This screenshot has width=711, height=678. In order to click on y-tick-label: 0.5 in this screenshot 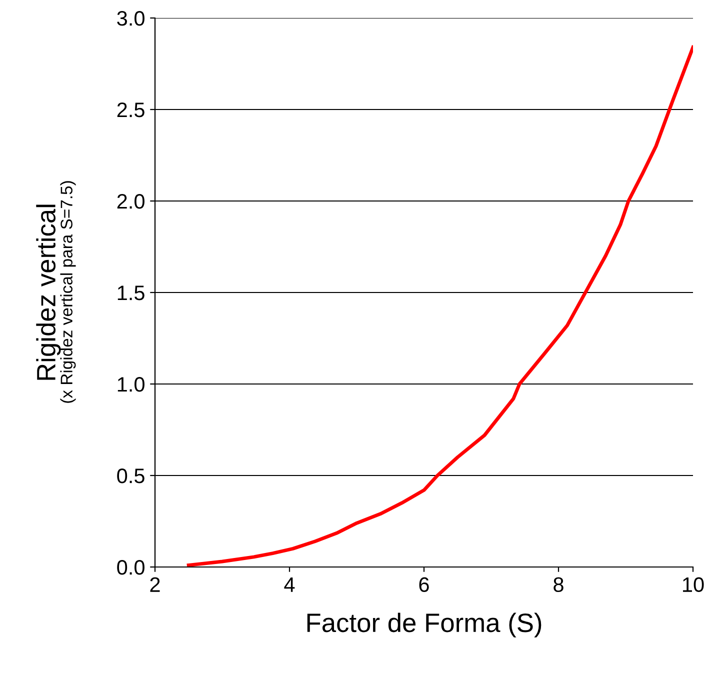, I will do `click(130, 476)`.